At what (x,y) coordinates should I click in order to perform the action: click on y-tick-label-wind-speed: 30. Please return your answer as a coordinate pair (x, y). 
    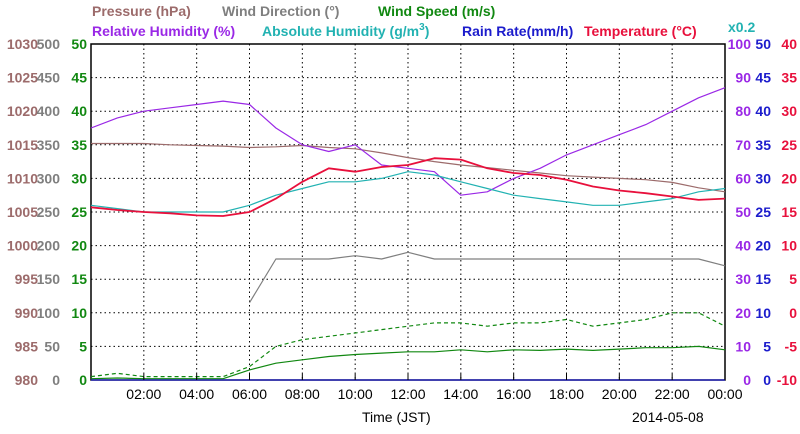
    Looking at the image, I should click on (79, 178).